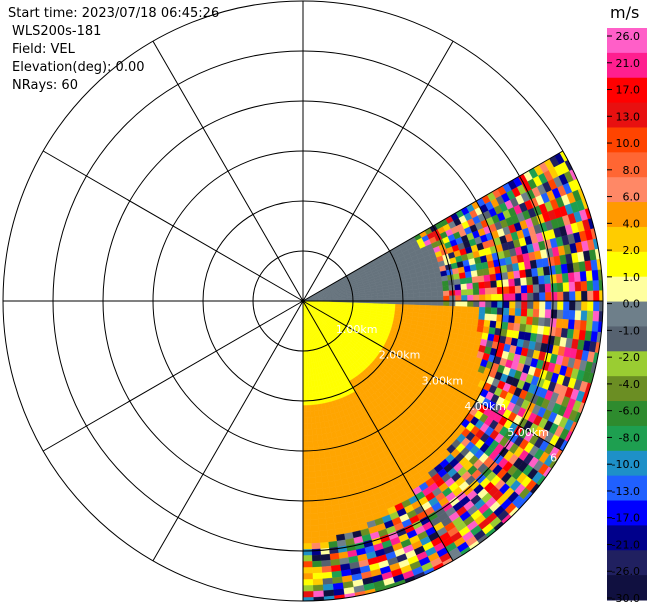 The width and height of the screenshot is (647, 607). Describe the element at coordinates (626, 518) in the screenshot. I see `colorbar-tick-label: -17.0` at that location.